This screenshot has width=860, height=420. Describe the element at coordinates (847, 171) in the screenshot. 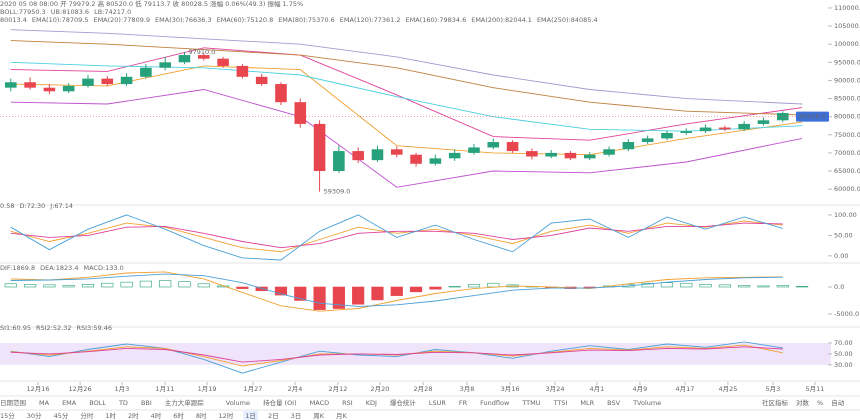

I see `y-tick-label: 65000.0` at that location.